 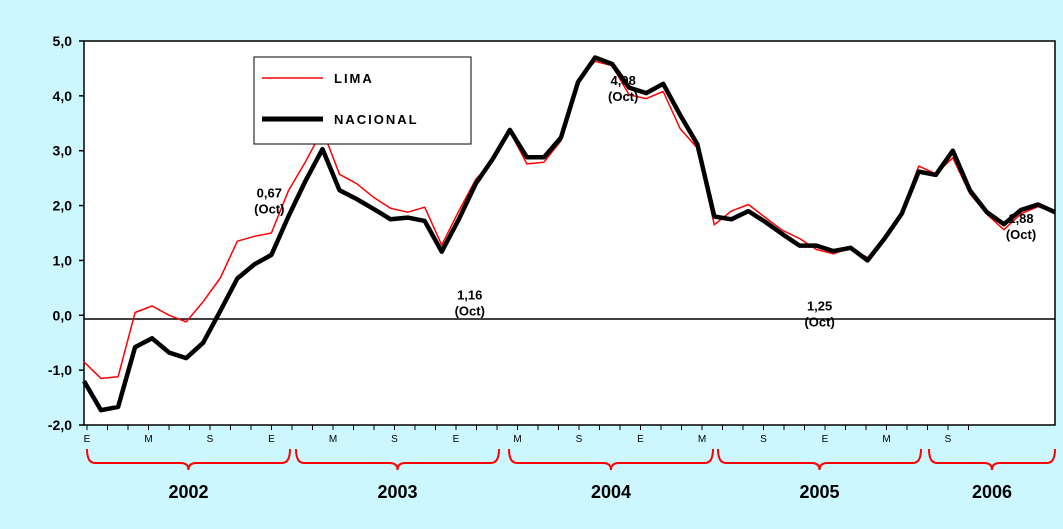 I want to click on annotation-value: 1,16, so click(x=469, y=295).